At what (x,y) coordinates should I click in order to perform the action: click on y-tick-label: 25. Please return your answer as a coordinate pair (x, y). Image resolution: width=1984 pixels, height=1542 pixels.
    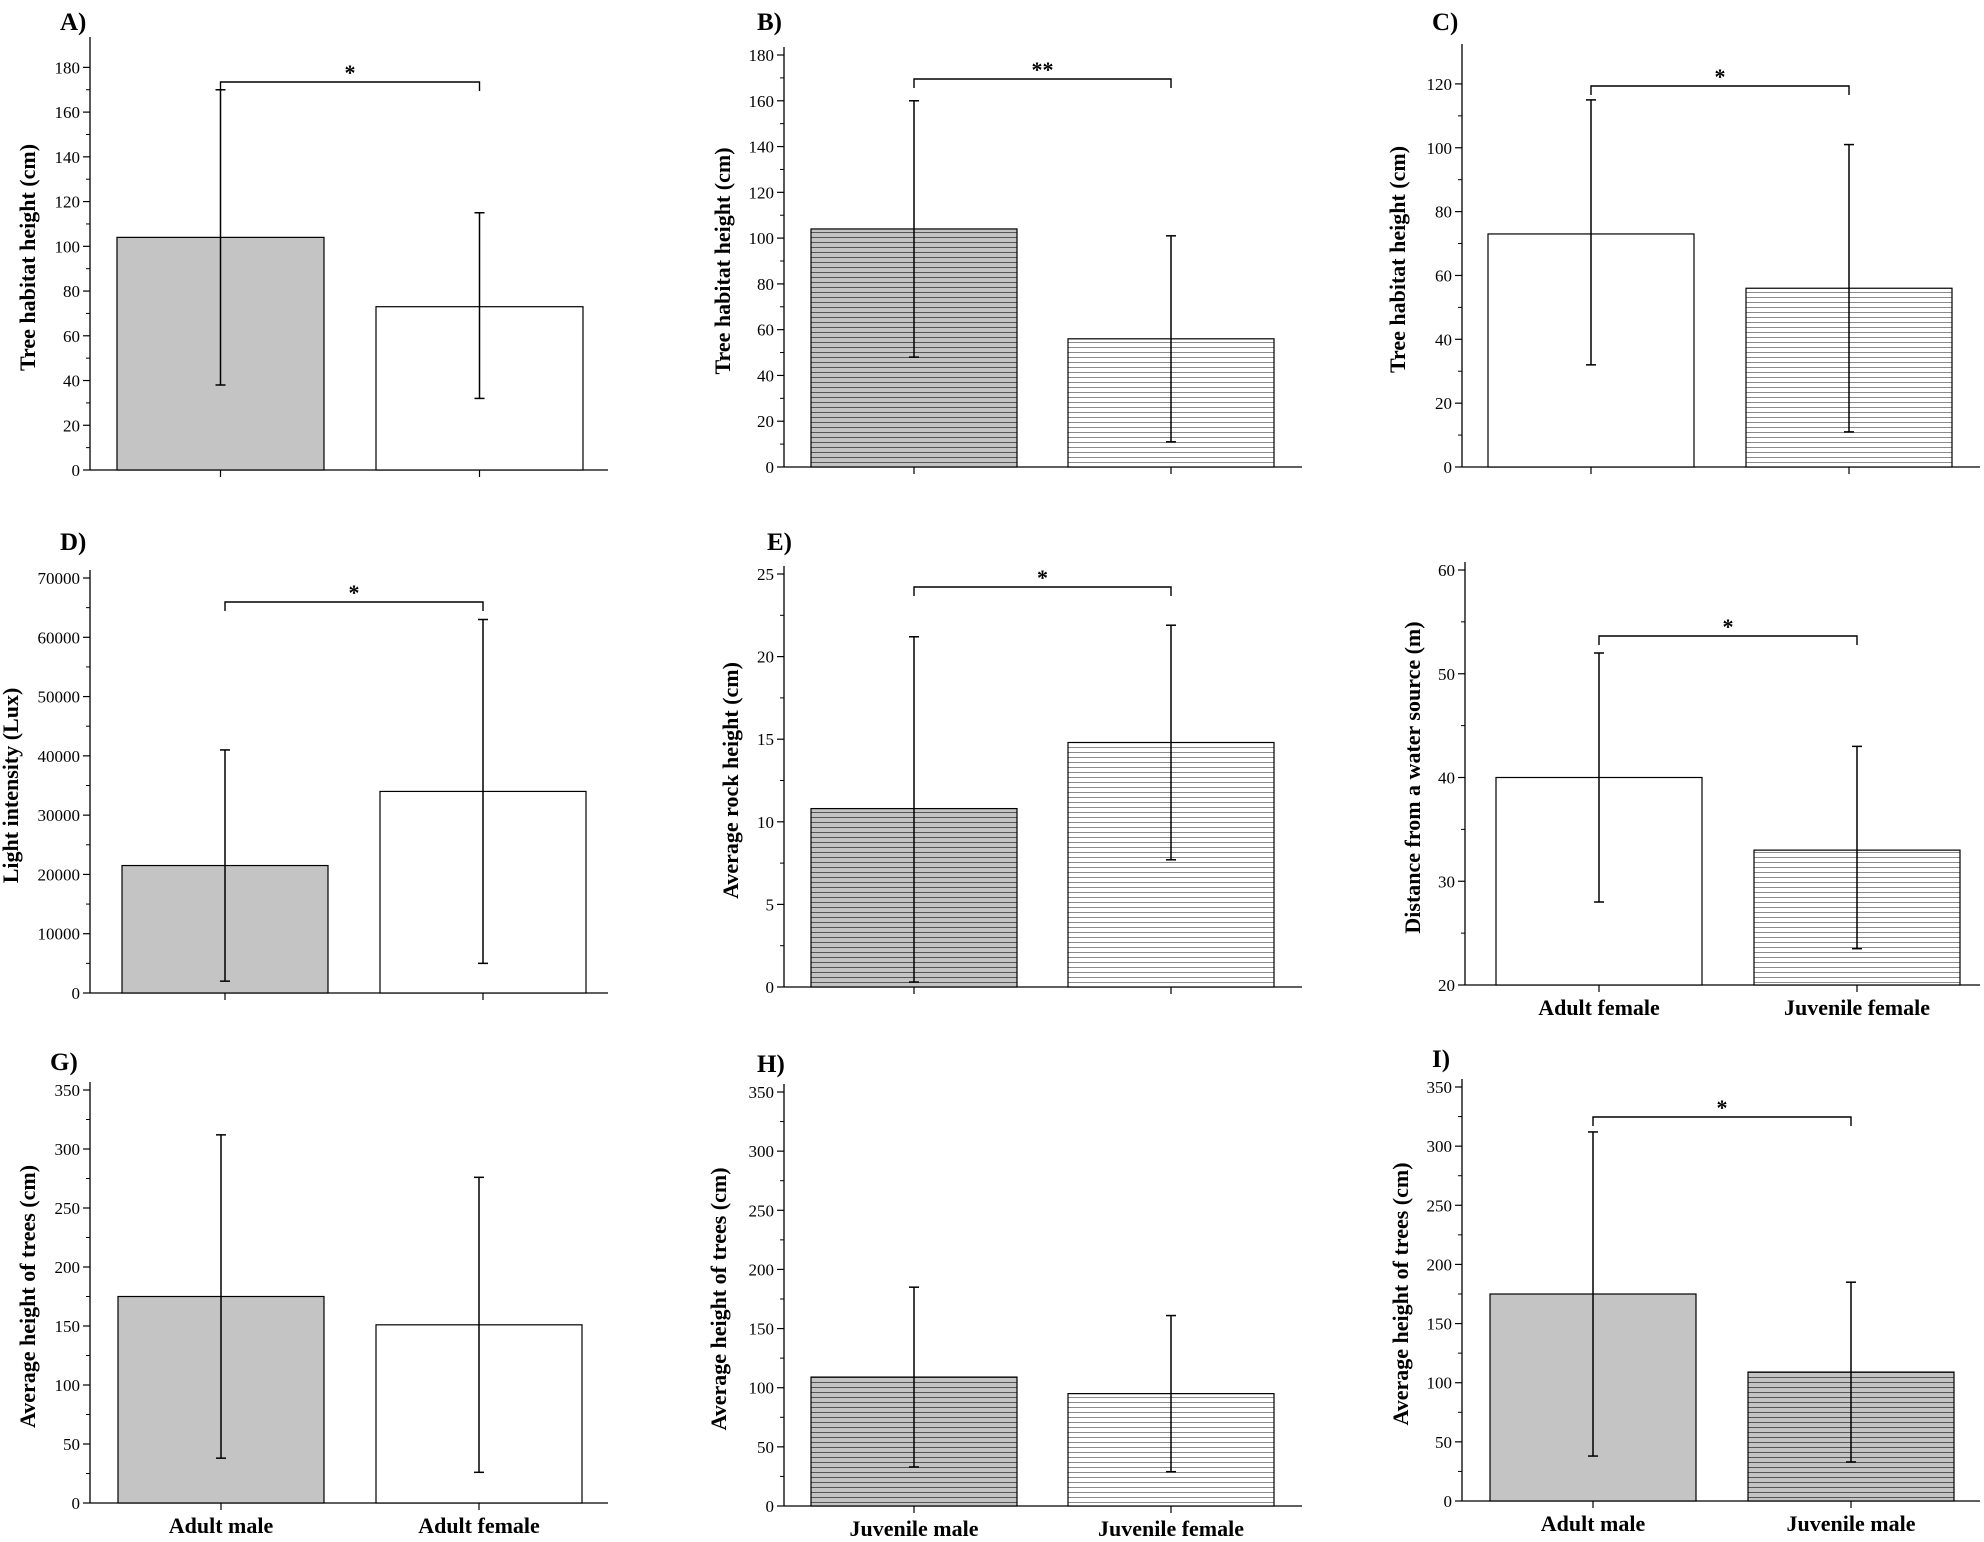
    Looking at the image, I should click on (765, 574).